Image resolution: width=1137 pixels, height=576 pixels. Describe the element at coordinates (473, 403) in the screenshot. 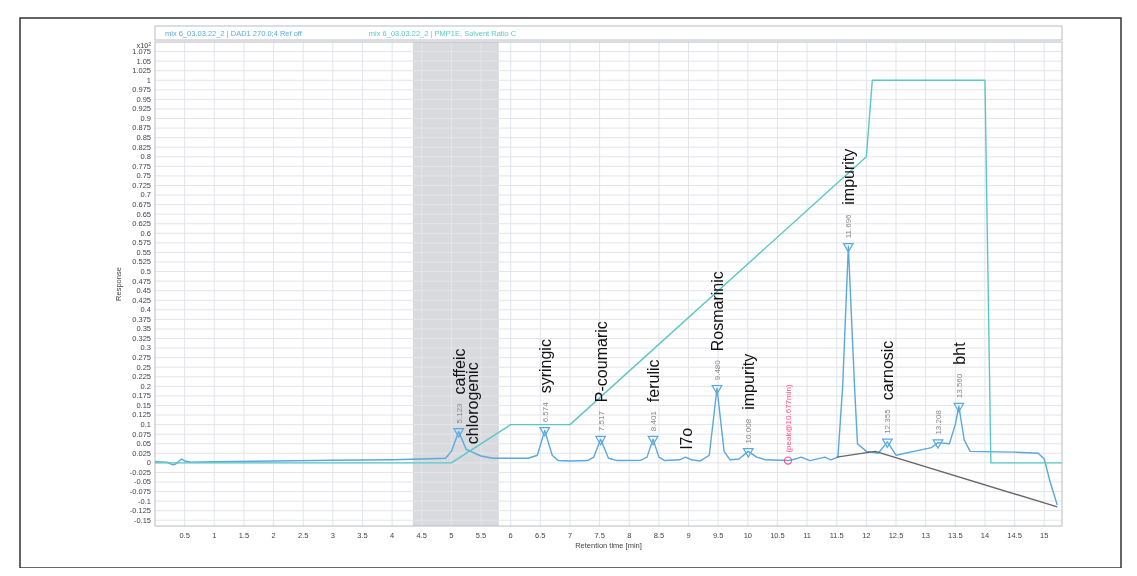

I see `annotation: chlorogenic` at that location.